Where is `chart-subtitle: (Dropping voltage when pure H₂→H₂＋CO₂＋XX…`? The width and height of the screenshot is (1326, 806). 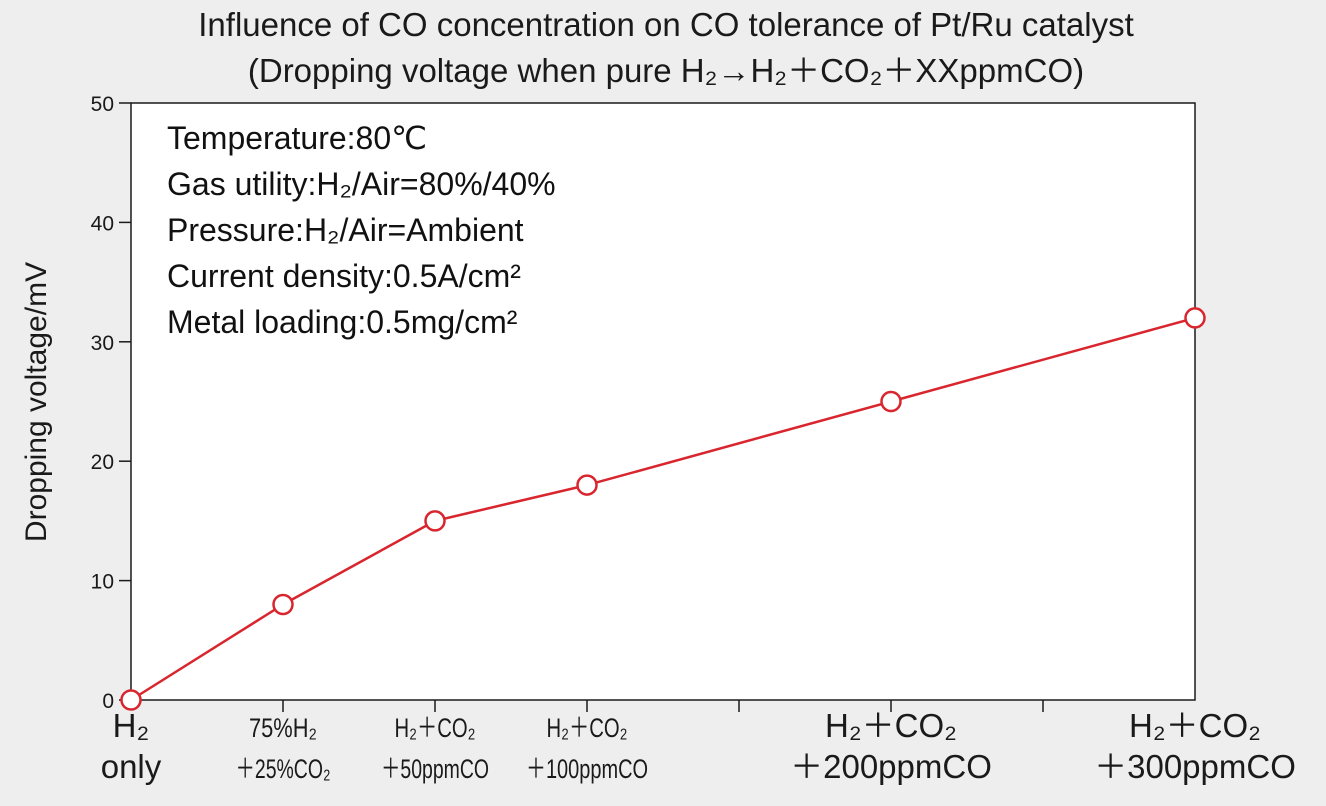
chart-subtitle: (Dropping voltage when pure H₂→H₂＋CO₂＋XX… is located at coordinates (666, 70).